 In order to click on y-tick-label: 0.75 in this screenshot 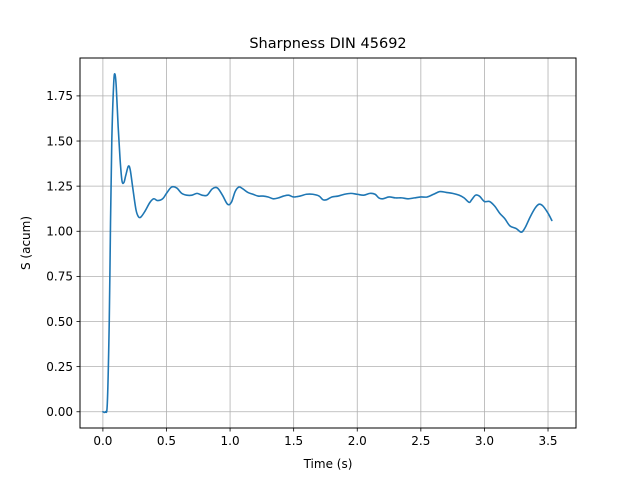, I will do `click(59, 277)`.